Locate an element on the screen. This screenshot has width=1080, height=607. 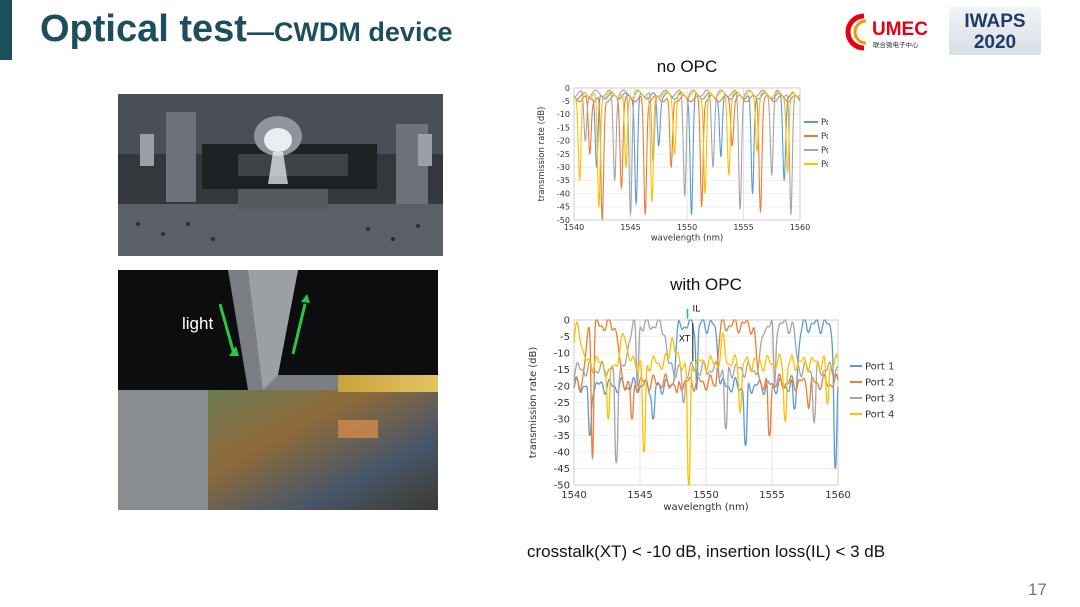
iwaps-logo-line1: IWAPS is located at coordinates (995, 21).